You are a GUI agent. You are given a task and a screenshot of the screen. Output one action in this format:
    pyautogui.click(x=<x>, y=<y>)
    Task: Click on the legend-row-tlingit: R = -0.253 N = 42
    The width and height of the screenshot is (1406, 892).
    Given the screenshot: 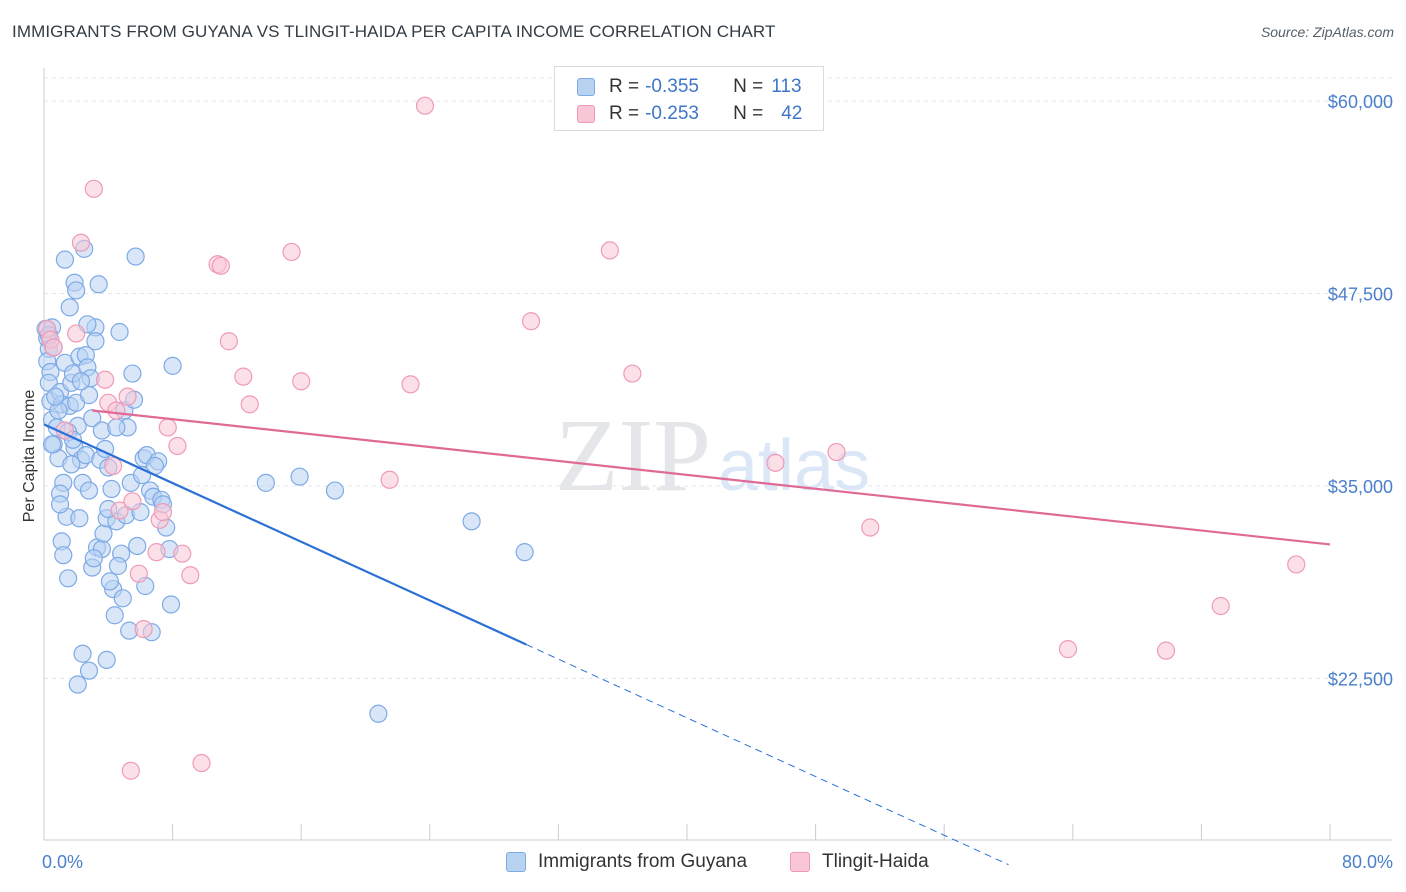 What is the action you would take?
    pyautogui.click(x=689, y=114)
    